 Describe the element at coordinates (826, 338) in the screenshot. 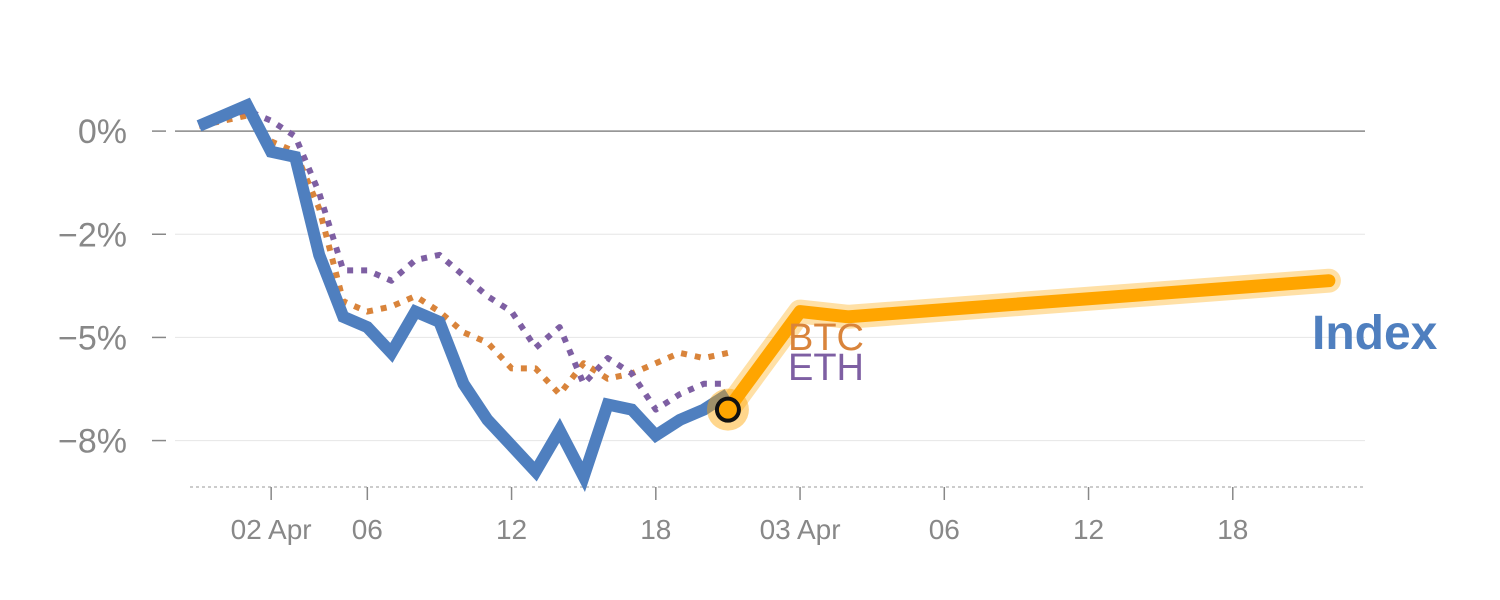

I see `btc-label: BTC` at that location.